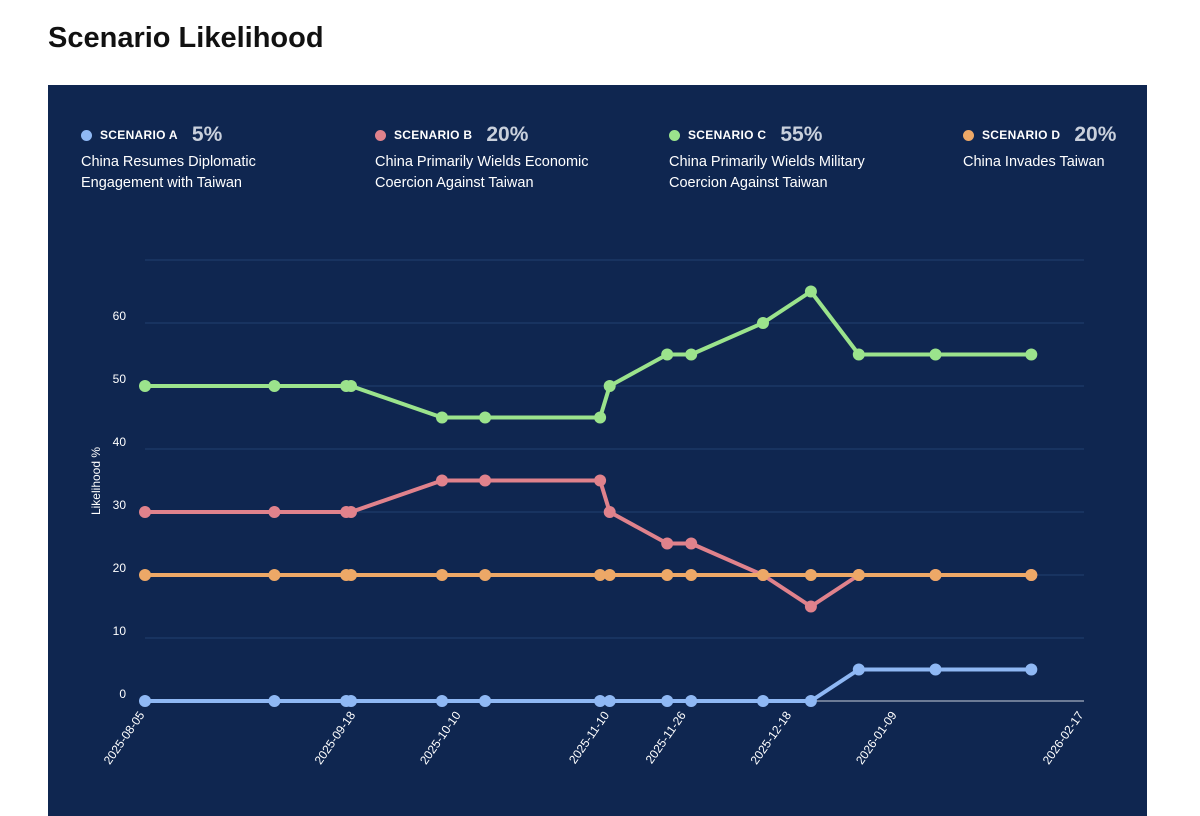  Describe the element at coordinates (1034, 162) in the screenshot. I see `scenario-d-description: China Invades Taiwan` at that location.